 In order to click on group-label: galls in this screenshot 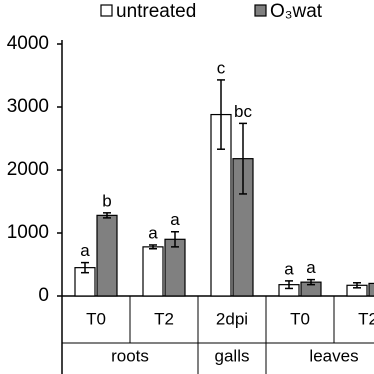, I will do `click(232, 355)`.